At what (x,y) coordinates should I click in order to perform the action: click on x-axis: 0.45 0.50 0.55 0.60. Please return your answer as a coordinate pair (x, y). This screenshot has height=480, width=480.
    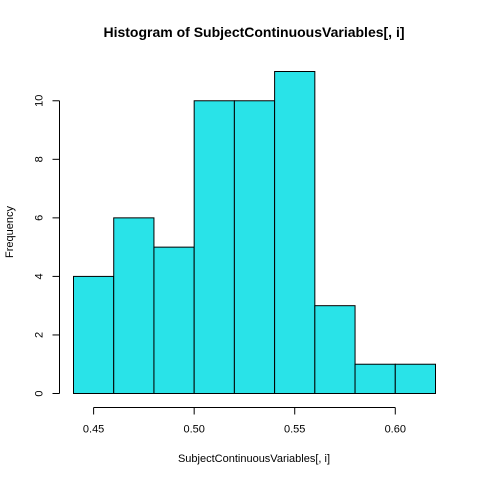
    Looking at the image, I should click on (244, 421).